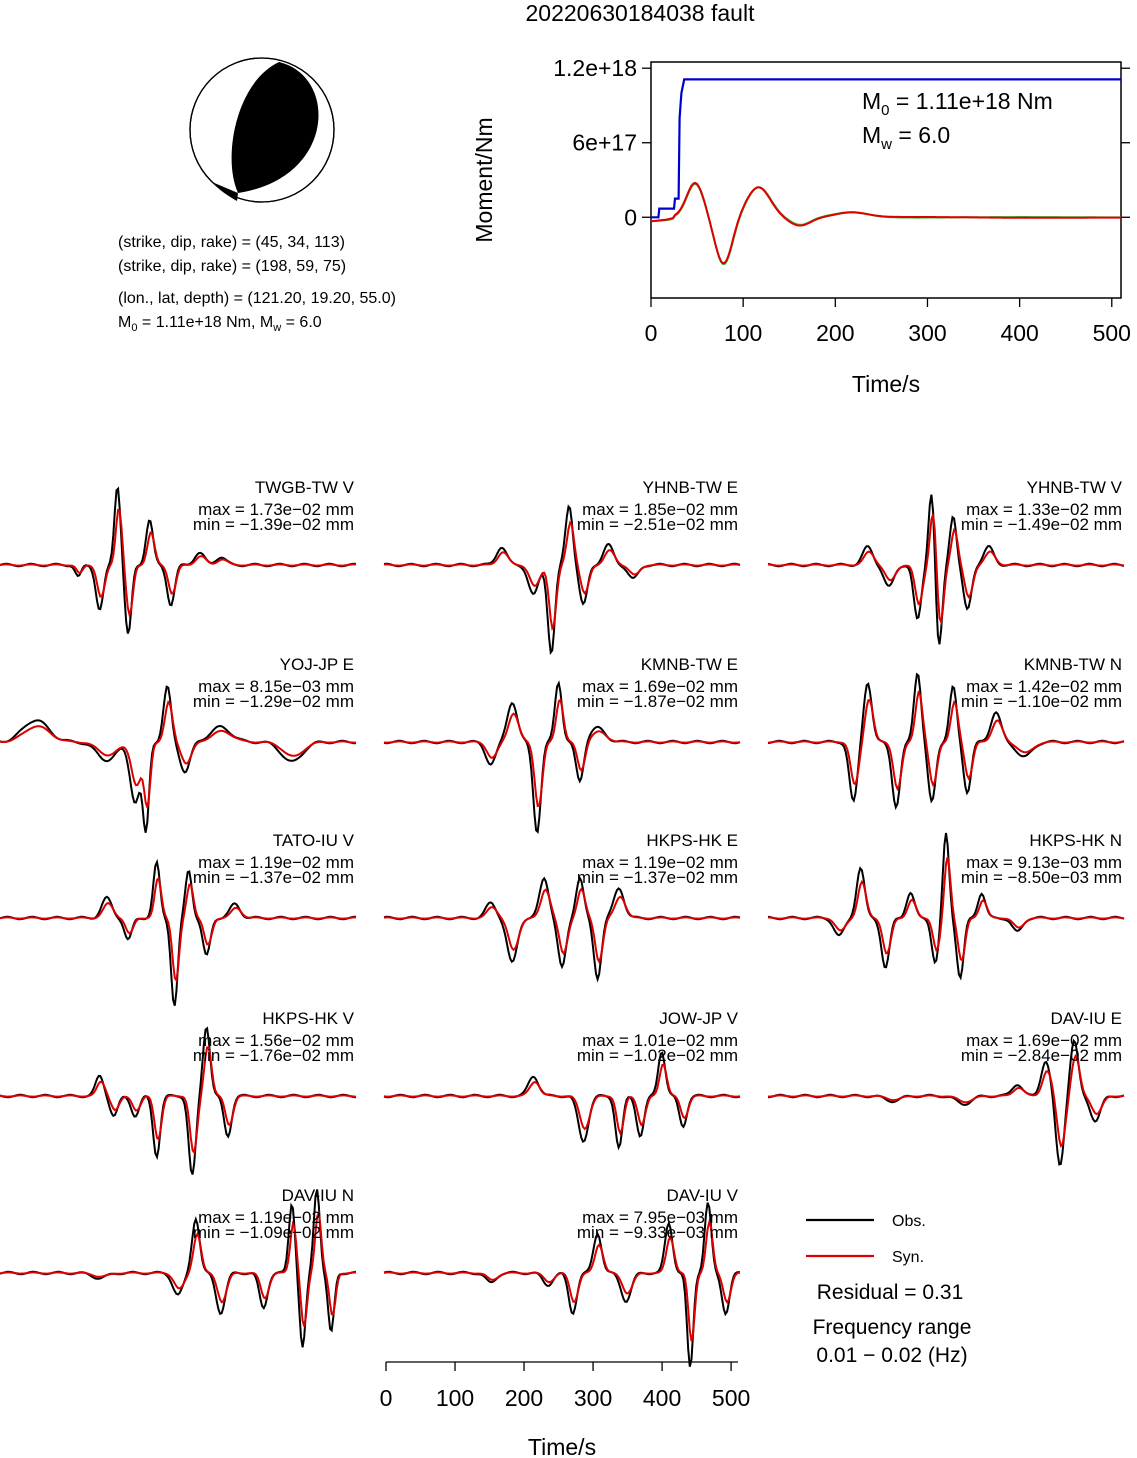 The image size is (1137, 1458). I want to click on station-name: JOW-JP V, so click(698, 1018).